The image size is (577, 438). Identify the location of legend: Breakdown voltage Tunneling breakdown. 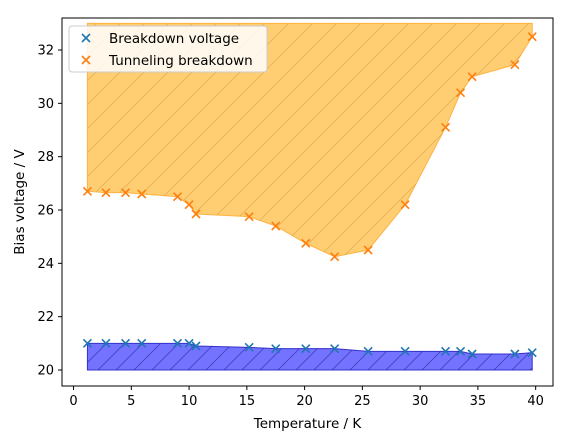
(168, 49).